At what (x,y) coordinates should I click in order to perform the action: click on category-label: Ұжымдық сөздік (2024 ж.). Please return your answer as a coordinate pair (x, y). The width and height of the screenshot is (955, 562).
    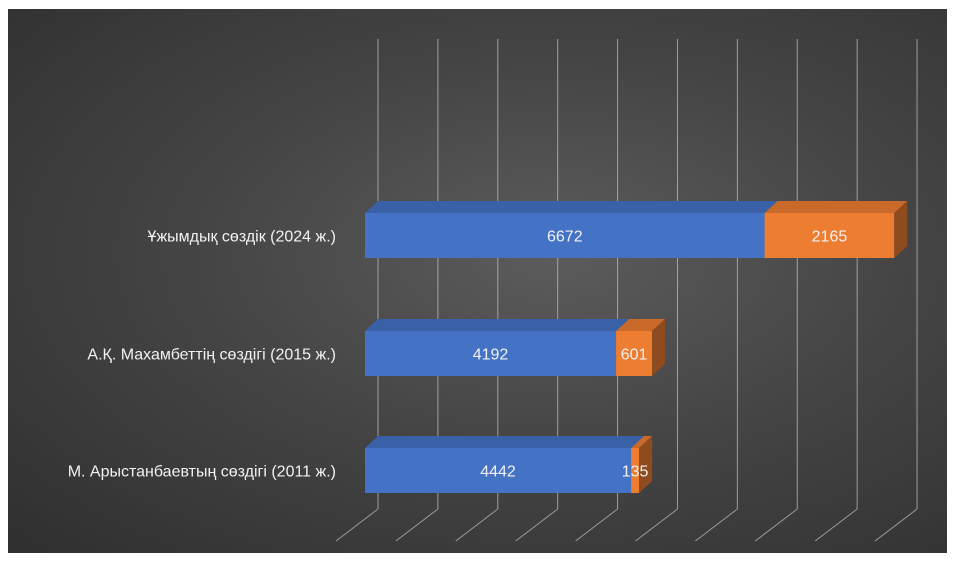
    Looking at the image, I should click on (242, 237).